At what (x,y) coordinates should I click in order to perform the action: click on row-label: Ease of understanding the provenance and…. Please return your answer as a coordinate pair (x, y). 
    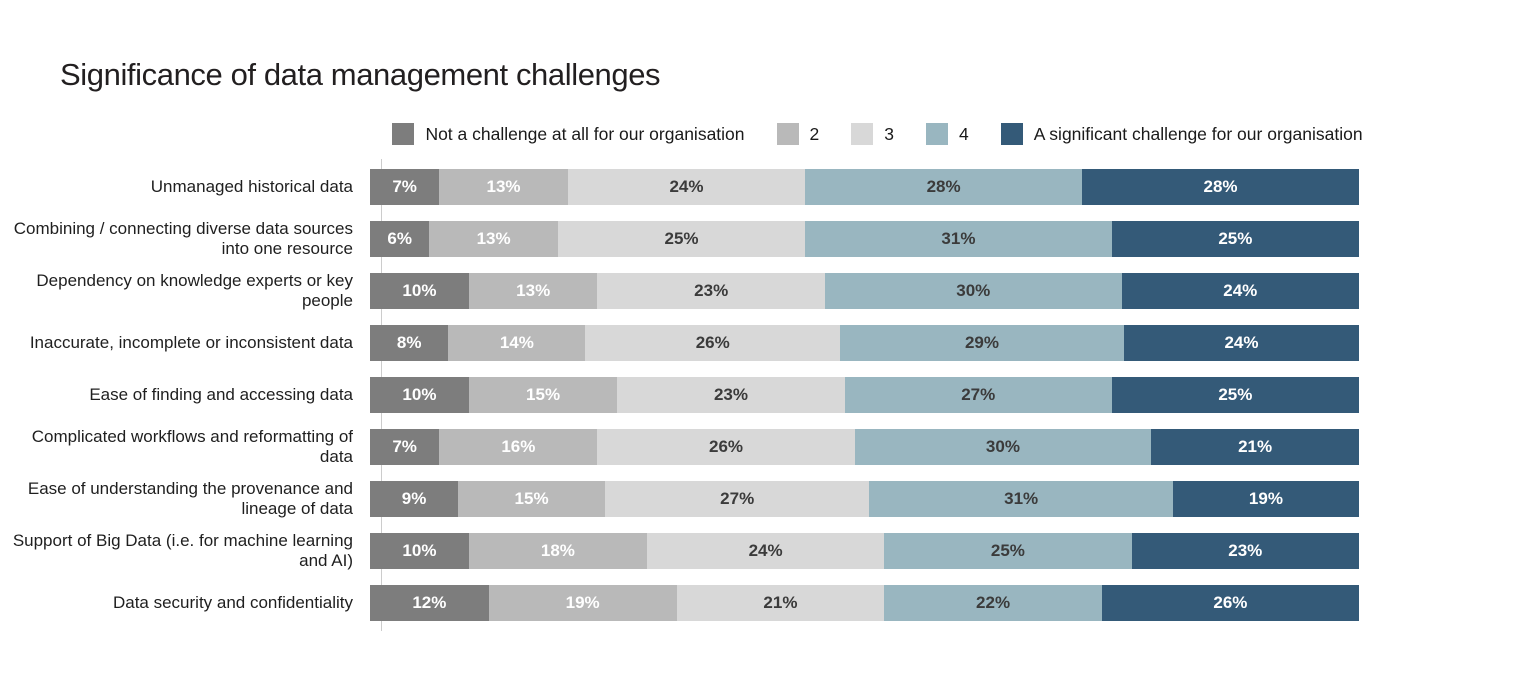
    Looking at the image, I should click on (190, 498).